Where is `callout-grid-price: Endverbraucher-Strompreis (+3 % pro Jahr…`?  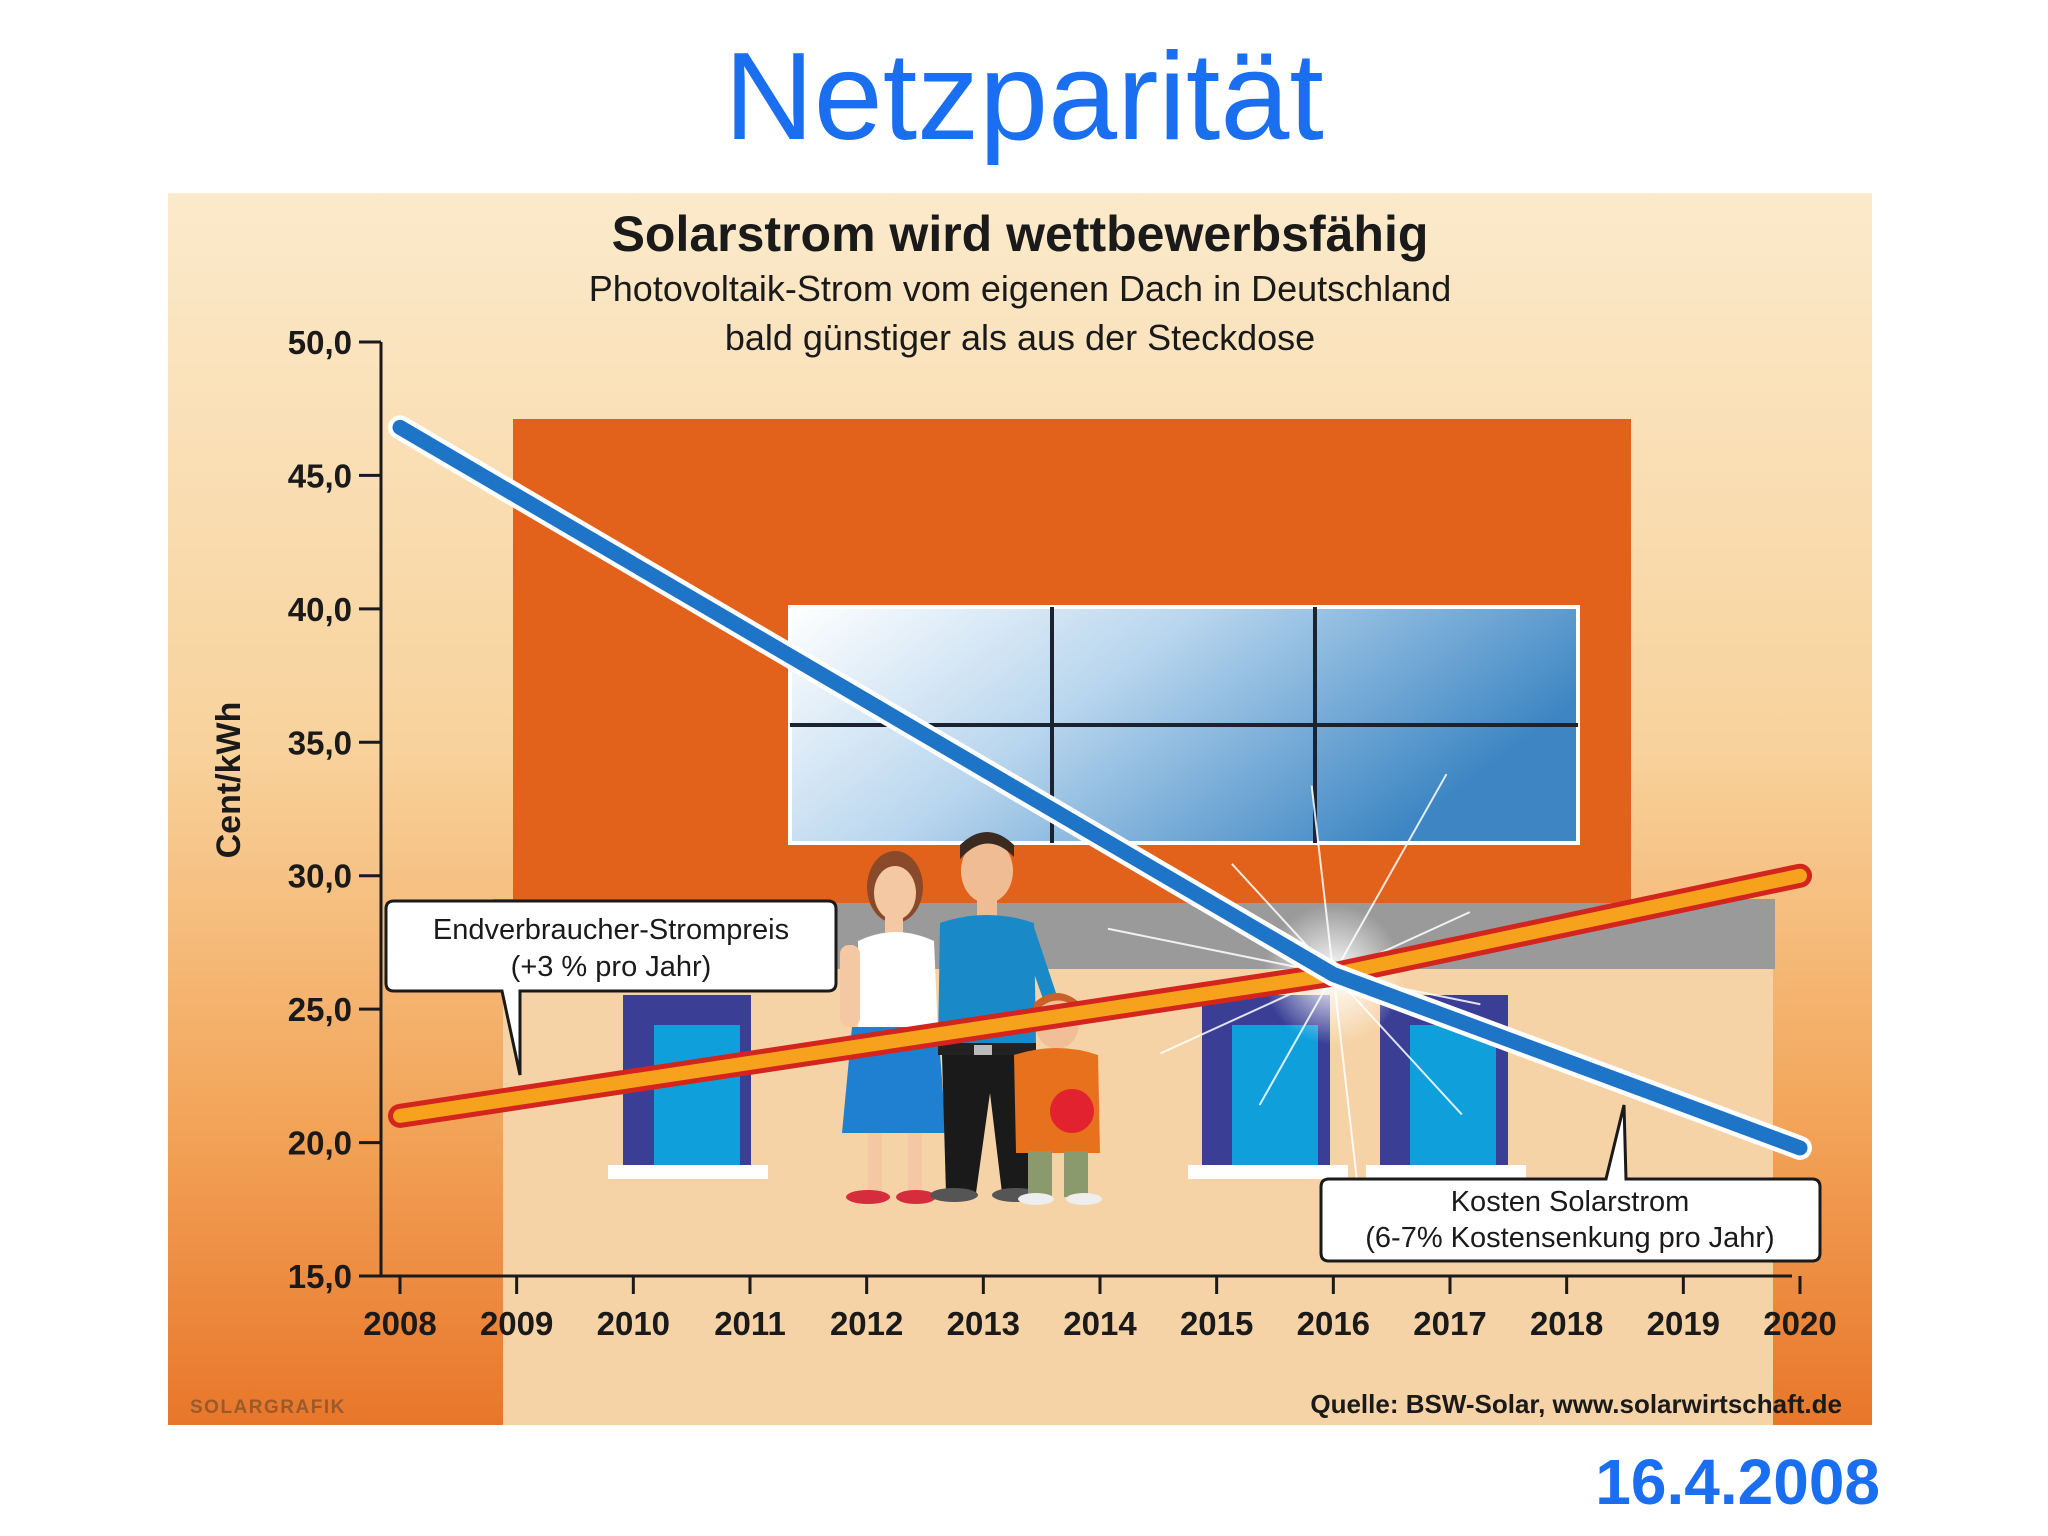 callout-grid-price: Endverbraucher-Strompreis (+3 % pro Jahr… is located at coordinates (611, 987).